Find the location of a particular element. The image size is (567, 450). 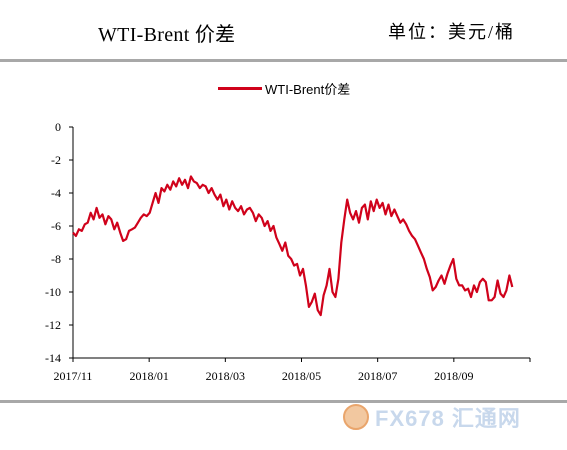

x-tick-label: 2018/01 is located at coordinates (148, 376).